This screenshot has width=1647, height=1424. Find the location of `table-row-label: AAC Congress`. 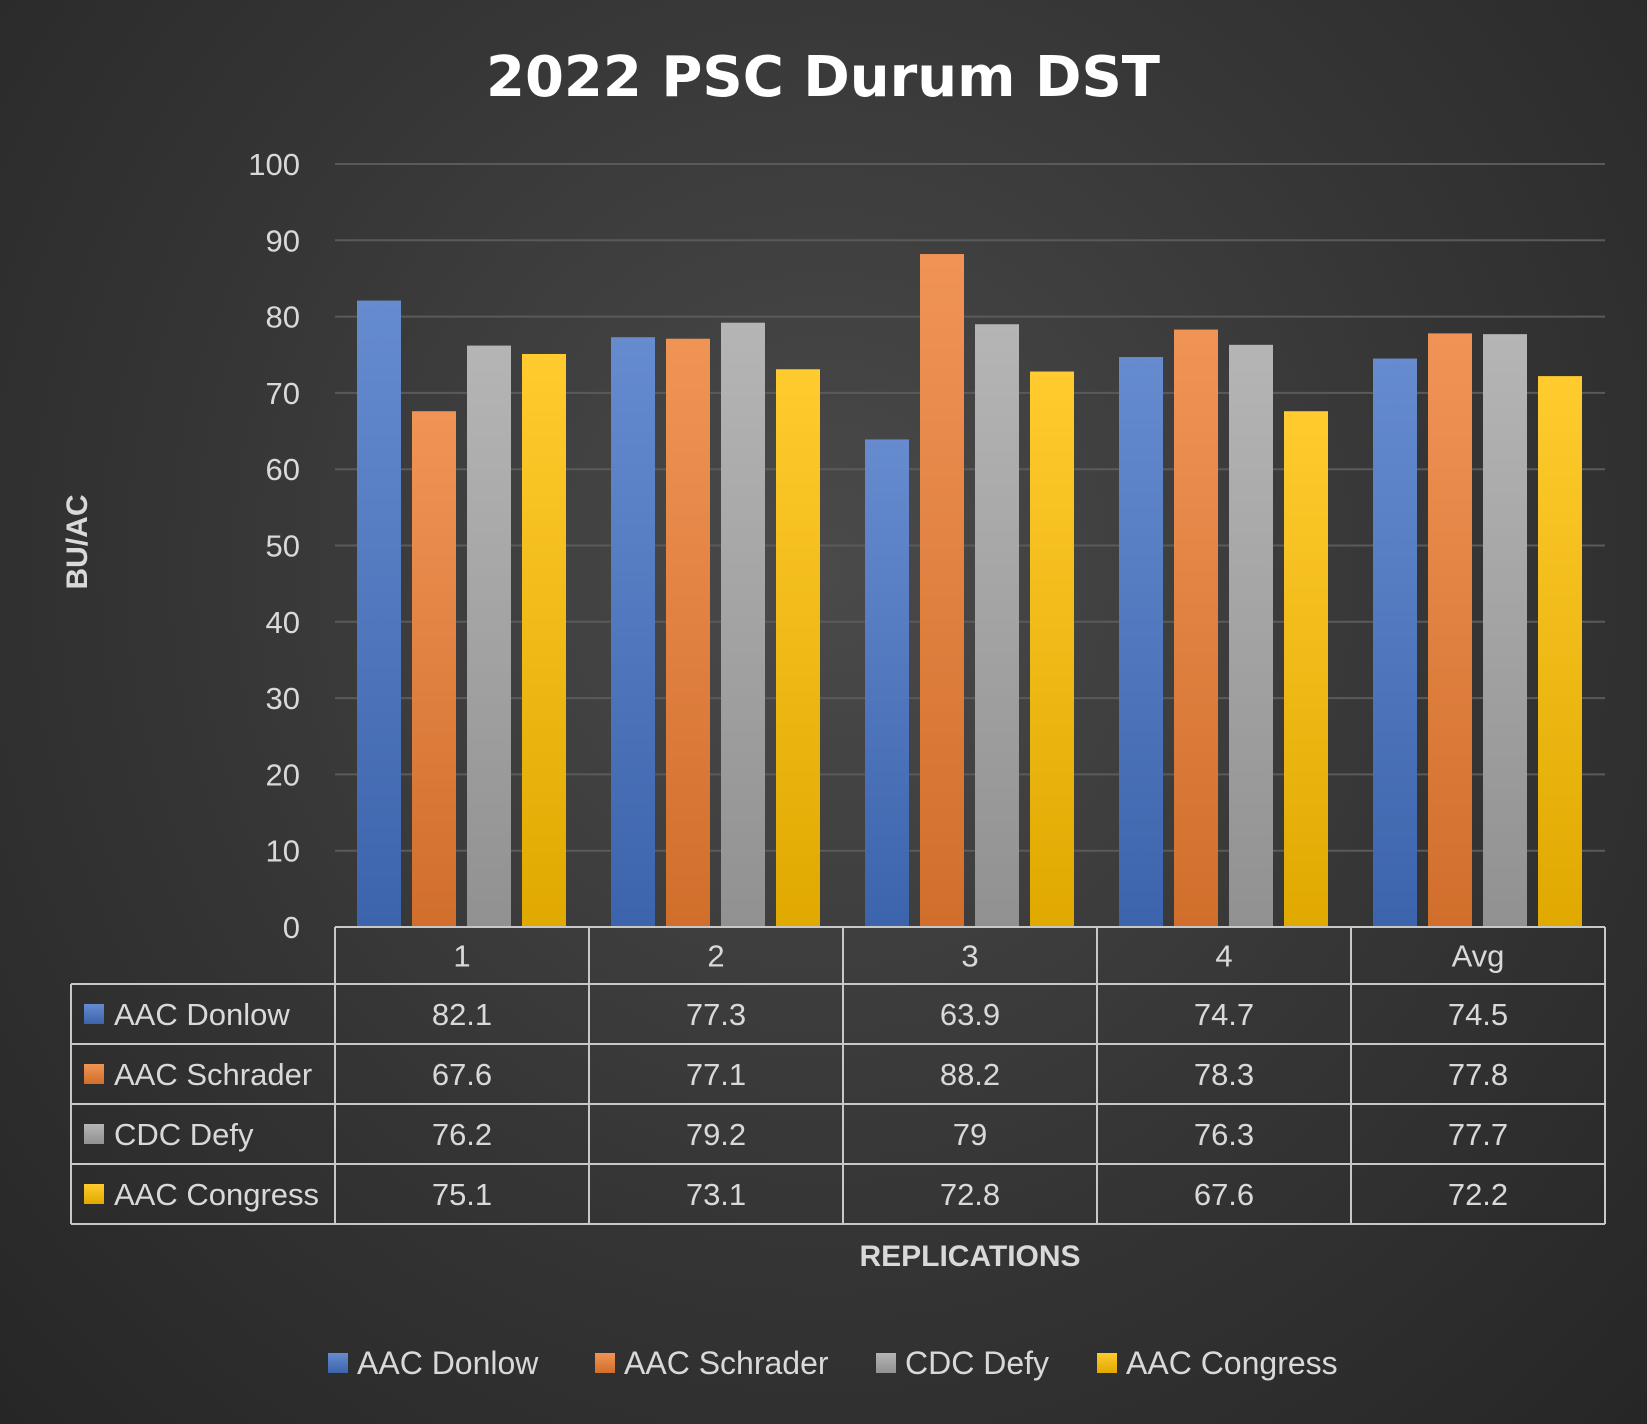

table-row-label: AAC Congress is located at coordinates (216, 1194).